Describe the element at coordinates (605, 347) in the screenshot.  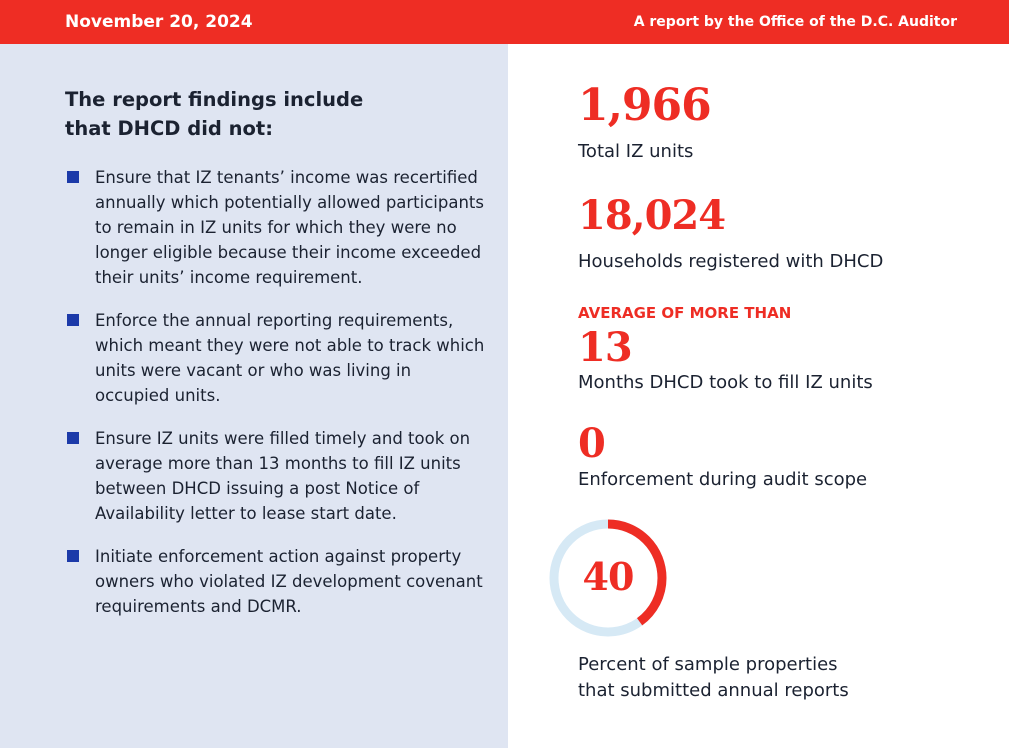
I see `months-value: 13` at that location.